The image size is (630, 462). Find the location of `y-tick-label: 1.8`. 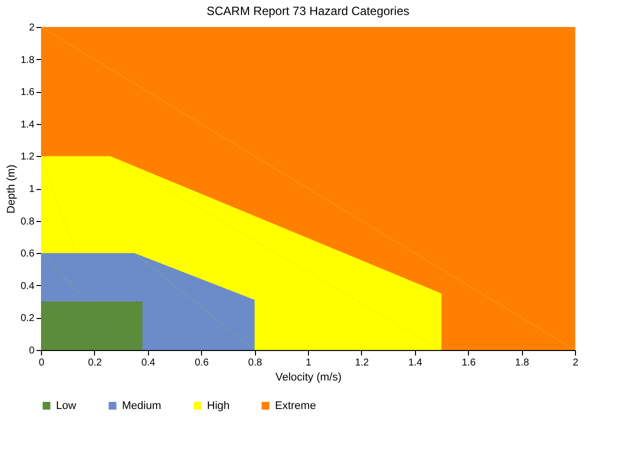

y-tick-label: 1.8 is located at coordinates (27, 60).